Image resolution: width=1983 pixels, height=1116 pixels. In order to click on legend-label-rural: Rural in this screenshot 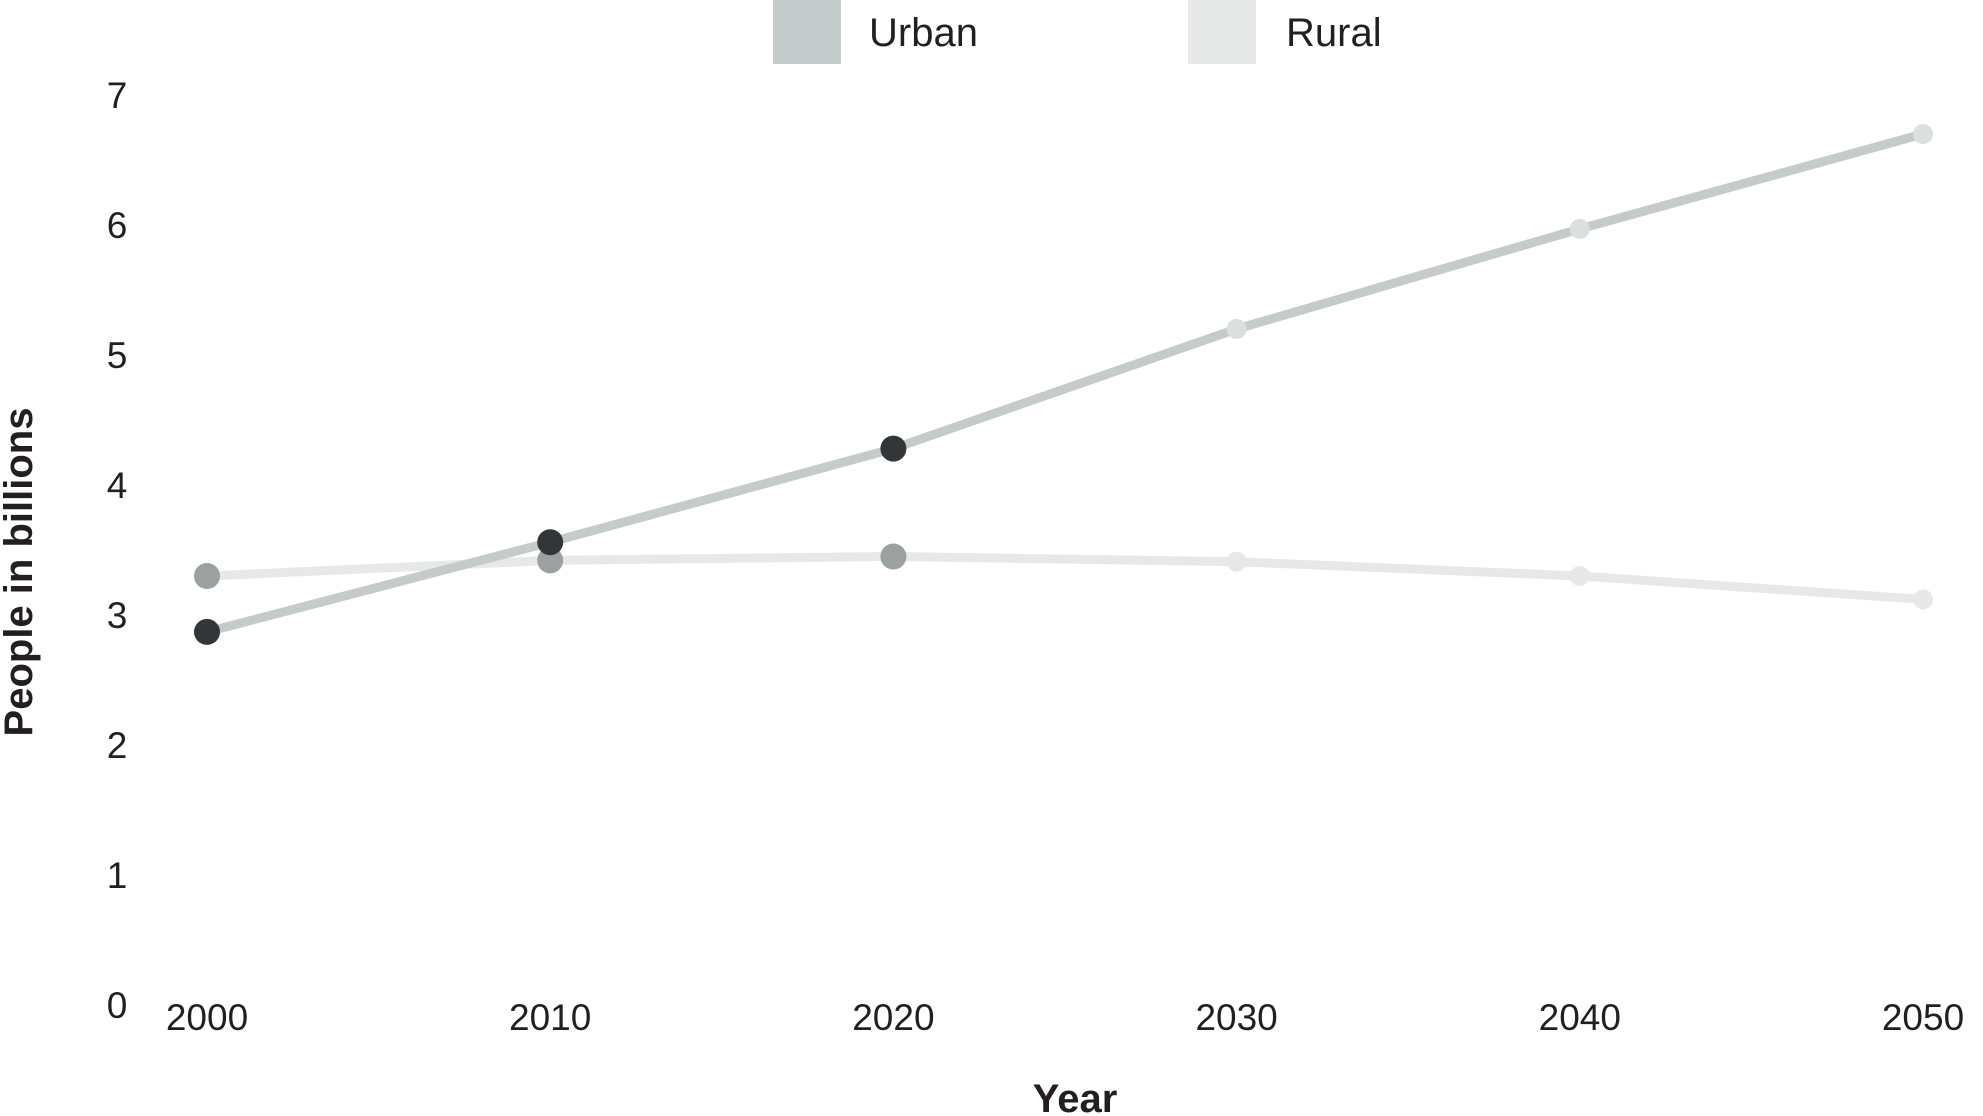, I will do `click(1334, 33)`.